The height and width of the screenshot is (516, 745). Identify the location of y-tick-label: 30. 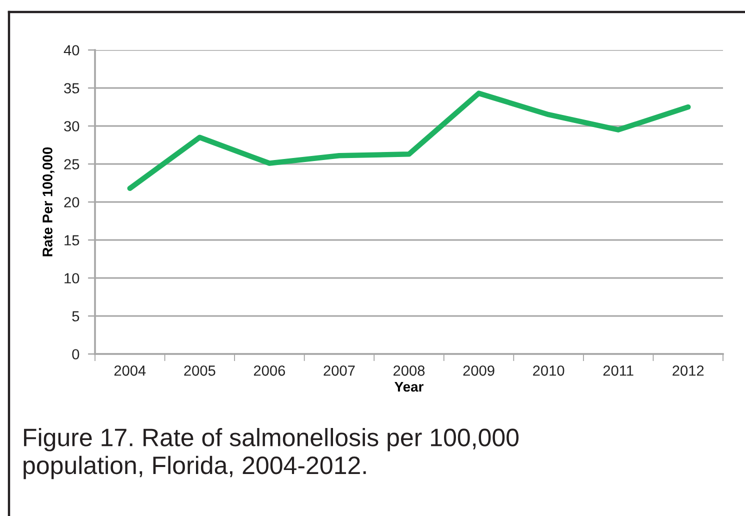
(72, 126).